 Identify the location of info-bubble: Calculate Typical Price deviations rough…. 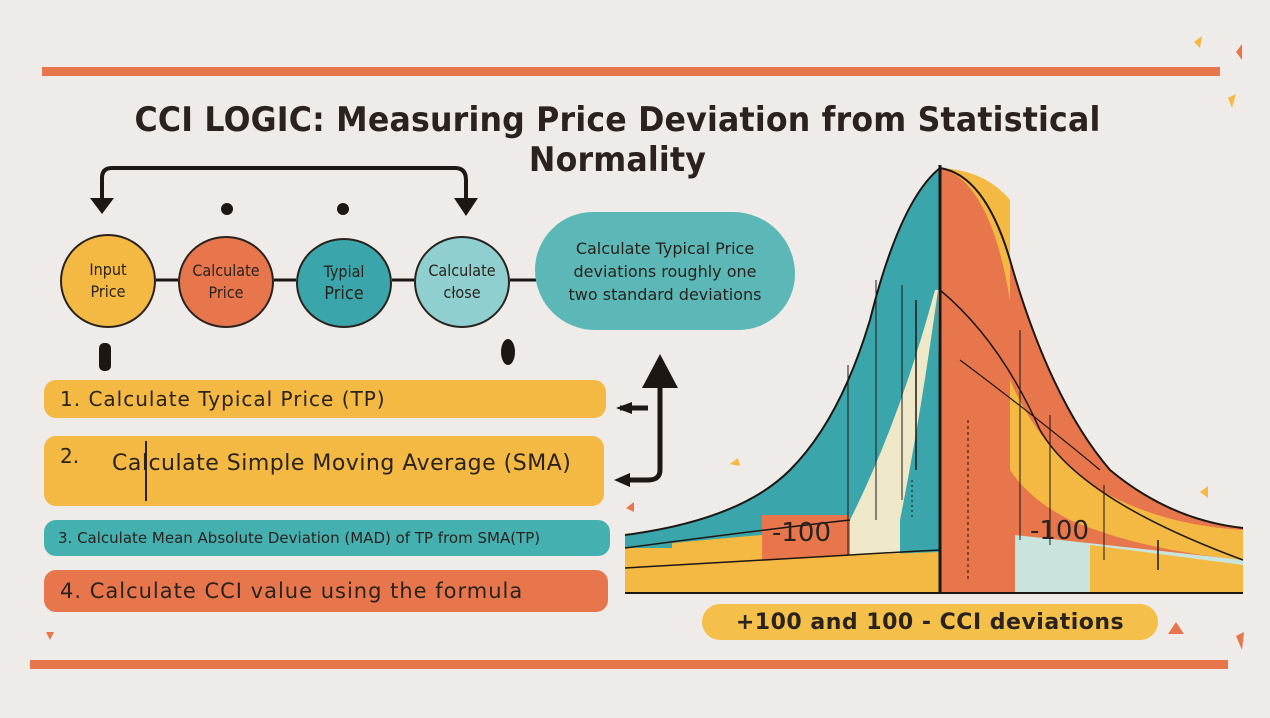
(665, 271).